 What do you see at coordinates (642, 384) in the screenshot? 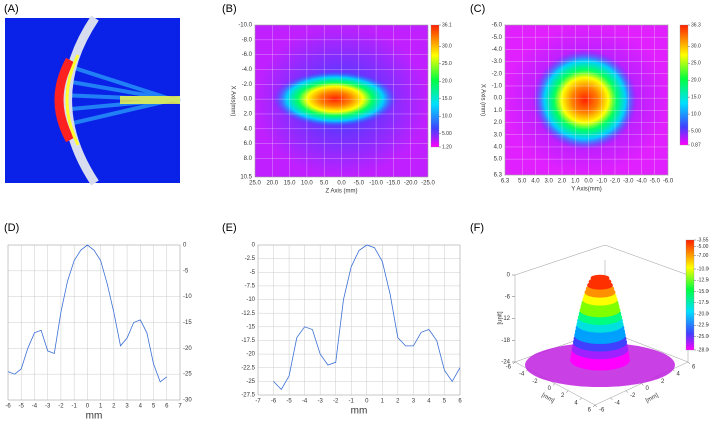
I see `y-tick` at bounding box center [642, 384].